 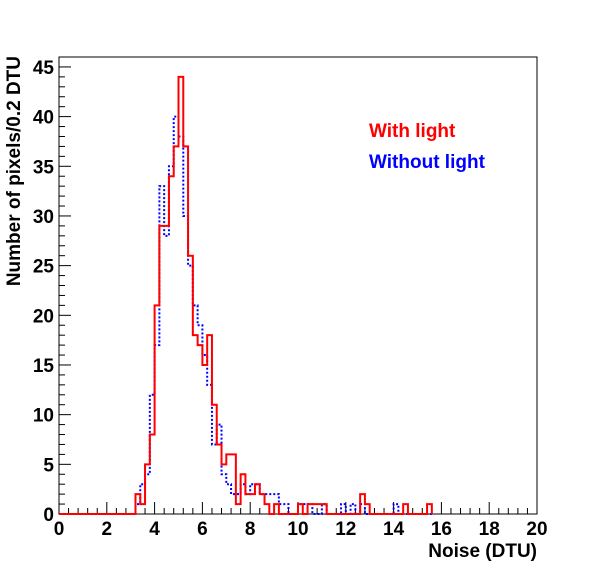 I want to click on x-tick-label: 12, so click(x=345, y=529).